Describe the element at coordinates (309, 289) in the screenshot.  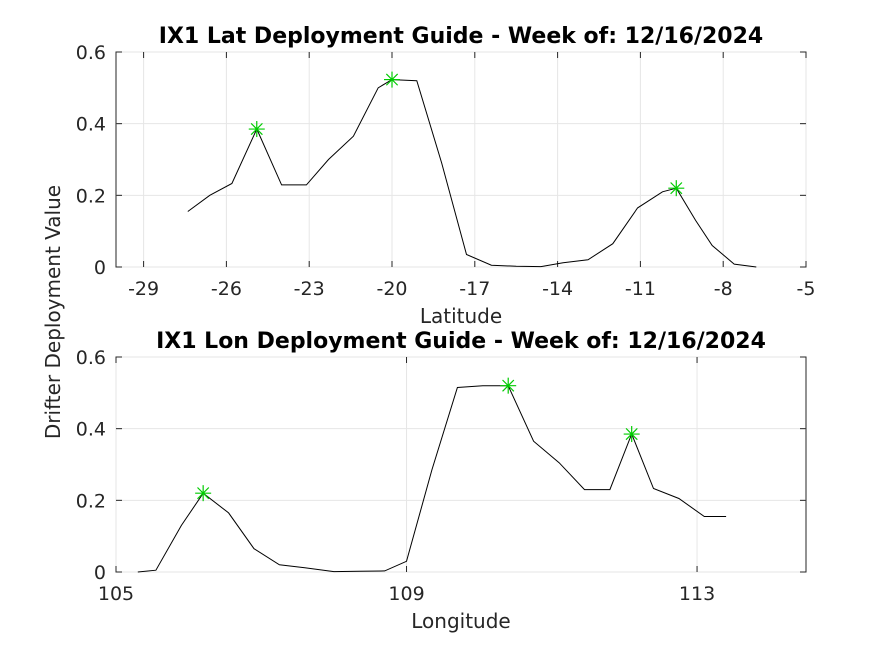
I see `lat-x-tick-label: -23` at that location.